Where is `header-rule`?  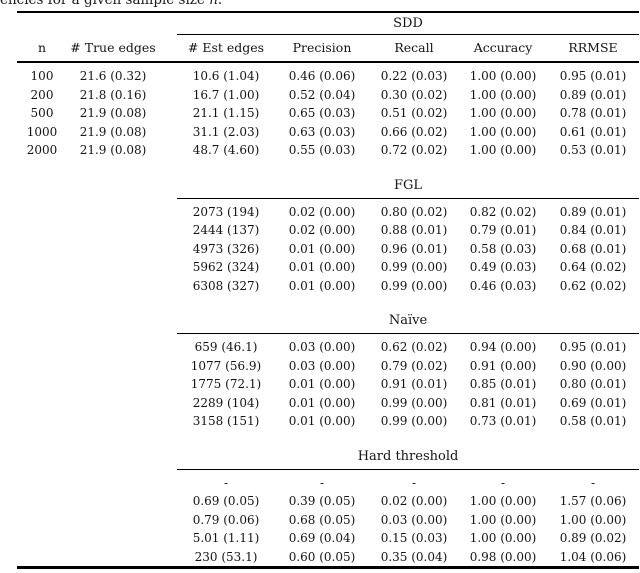 header-rule is located at coordinates (328, 62).